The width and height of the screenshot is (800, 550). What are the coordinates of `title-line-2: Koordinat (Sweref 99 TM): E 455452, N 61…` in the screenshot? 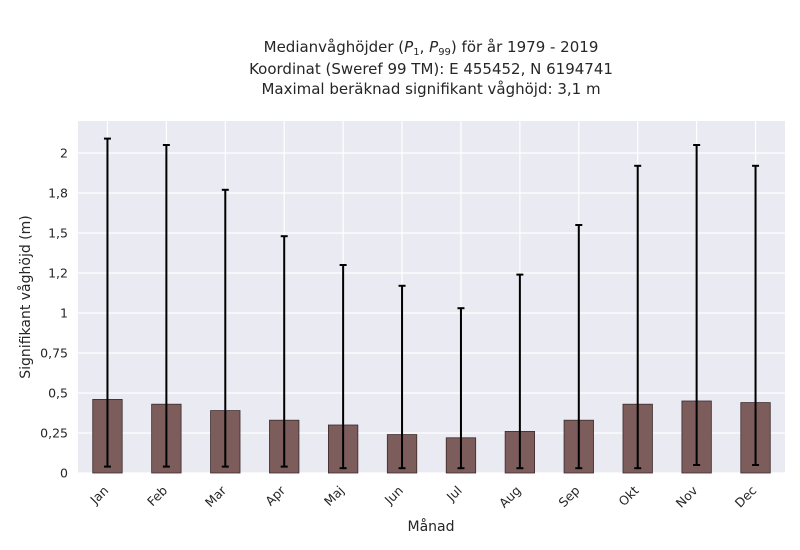 It's located at (431, 69).